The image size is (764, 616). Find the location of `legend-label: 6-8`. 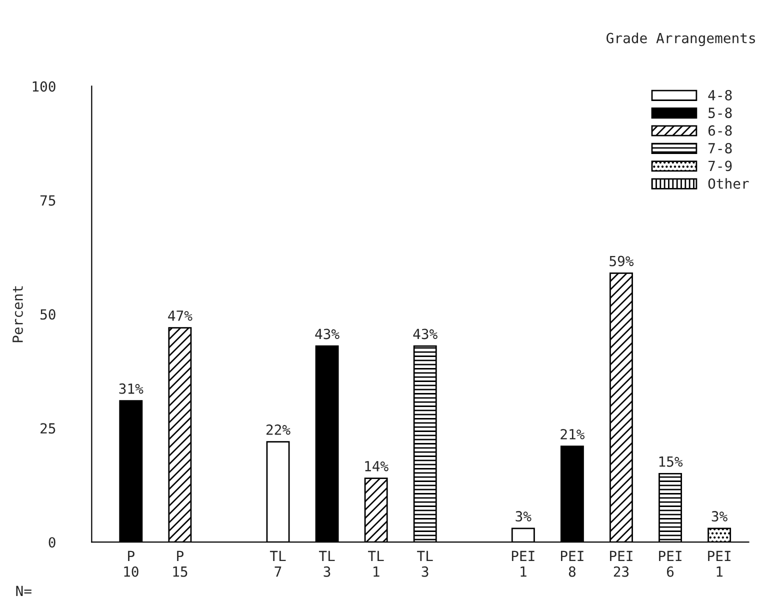

legend-label: 6-8 is located at coordinates (720, 130).